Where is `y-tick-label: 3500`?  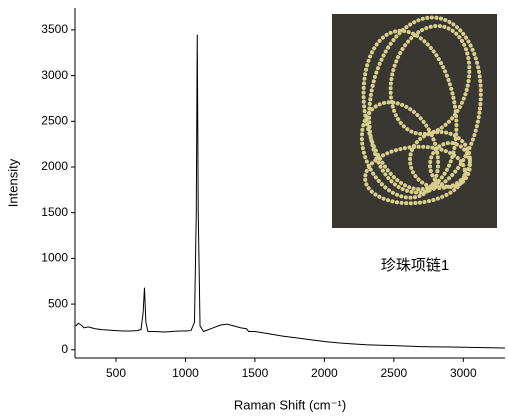 y-tick-label: 3500 is located at coordinates (54, 29).